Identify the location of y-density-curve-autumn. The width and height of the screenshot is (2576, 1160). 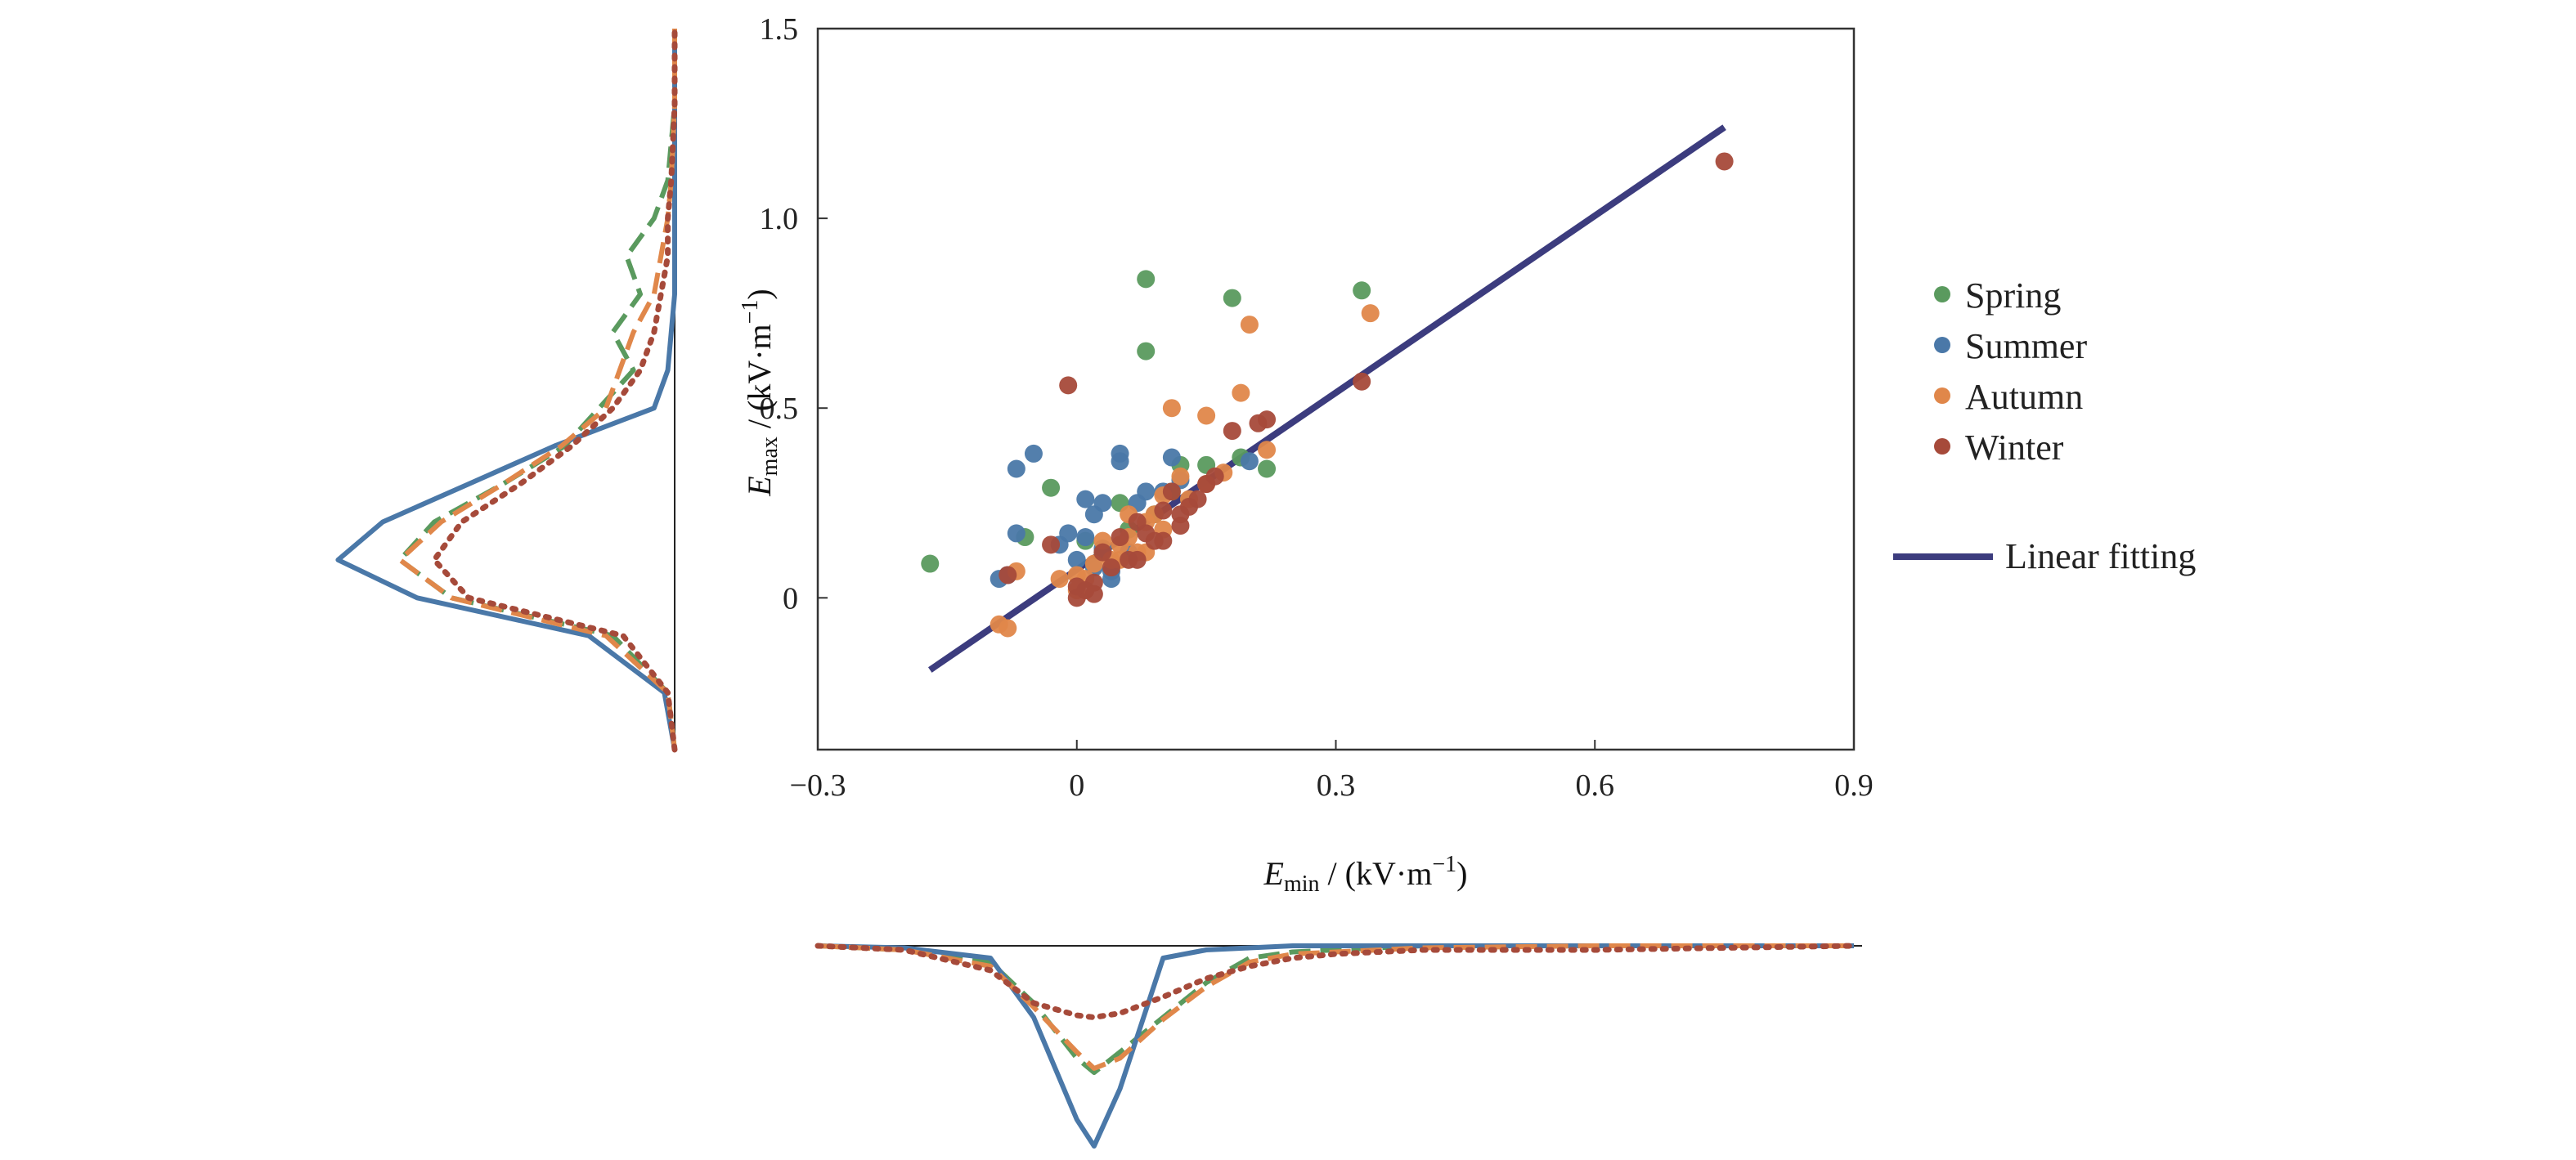
(537, 389).